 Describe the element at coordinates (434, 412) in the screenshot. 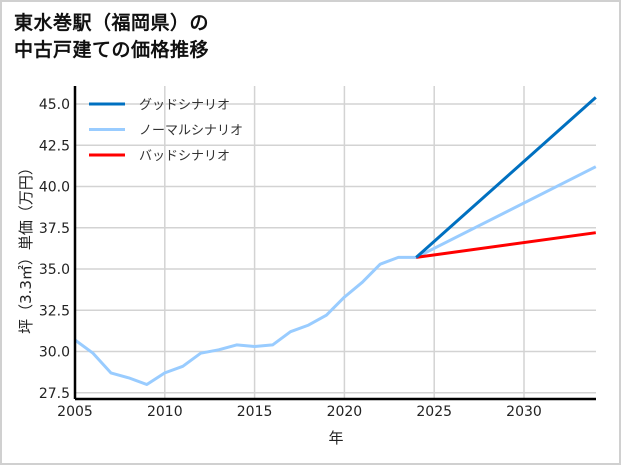

I see `x-tick-label: 2025` at that location.